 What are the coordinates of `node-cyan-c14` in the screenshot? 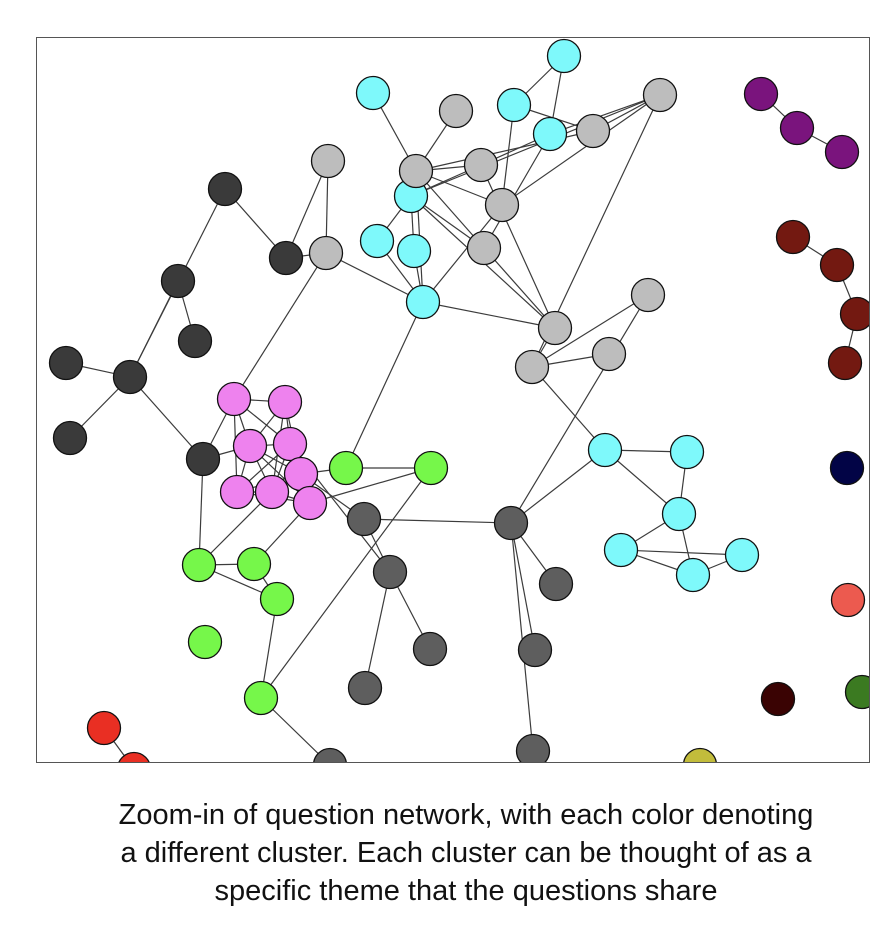 It's located at (742, 555).